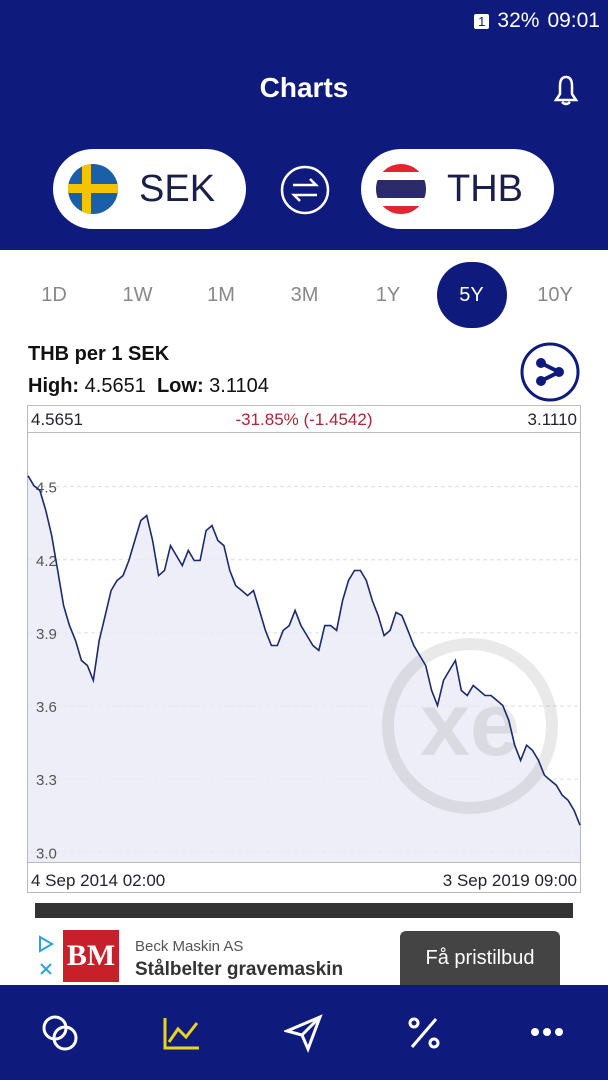 The height and width of the screenshot is (1080, 608). What do you see at coordinates (46, 780) in the screenshot?
I see `y-tick-label: 3.3` at bounding box center [46, 780].